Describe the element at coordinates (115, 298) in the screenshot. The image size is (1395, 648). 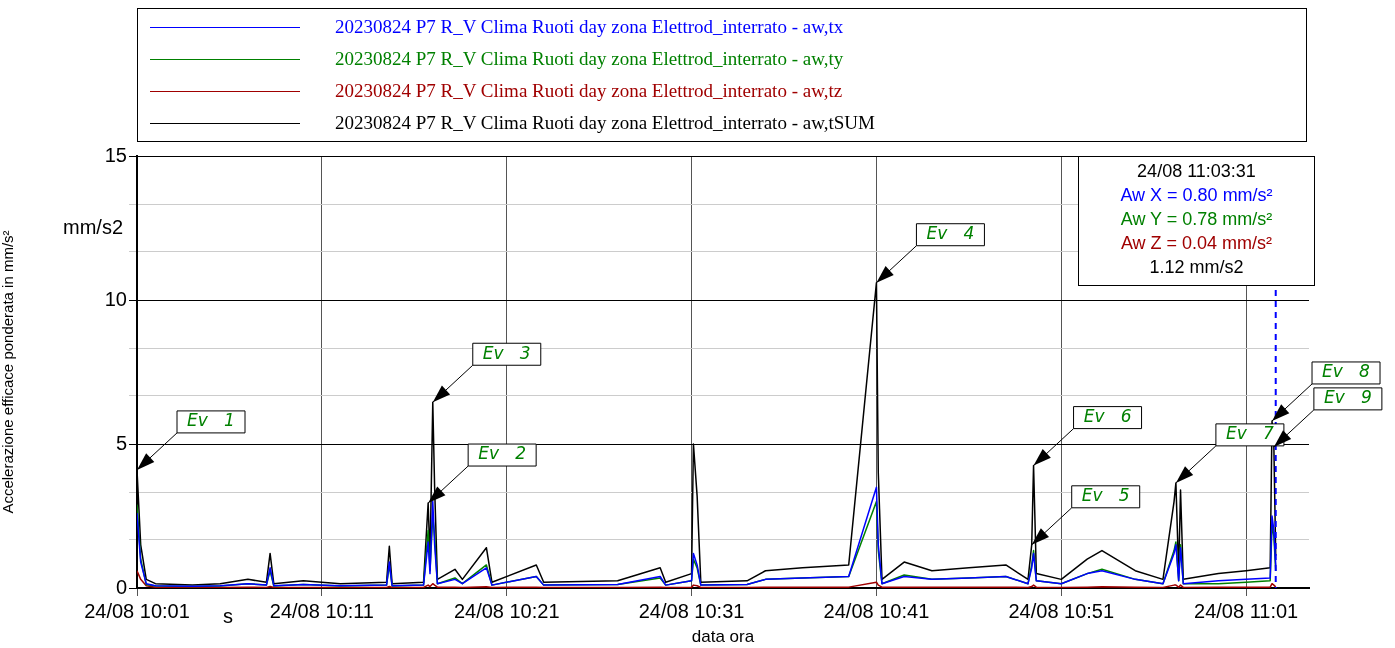
I see `y-tick-label: 10` at that location.